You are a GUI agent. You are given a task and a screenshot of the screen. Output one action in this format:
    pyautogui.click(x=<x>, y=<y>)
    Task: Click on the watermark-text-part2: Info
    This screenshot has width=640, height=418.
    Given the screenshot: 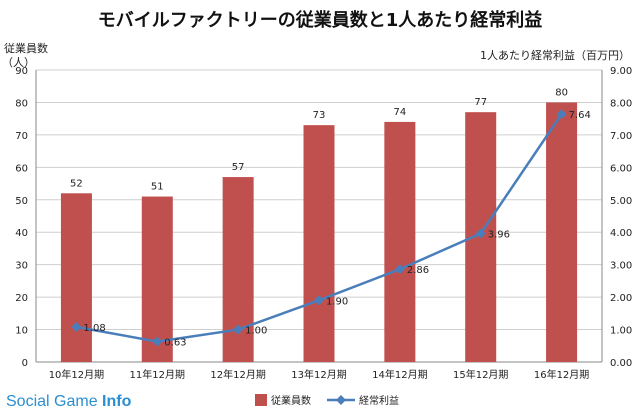 What is the action you would take?
    pyautogui.click(x=117, y=401)
    